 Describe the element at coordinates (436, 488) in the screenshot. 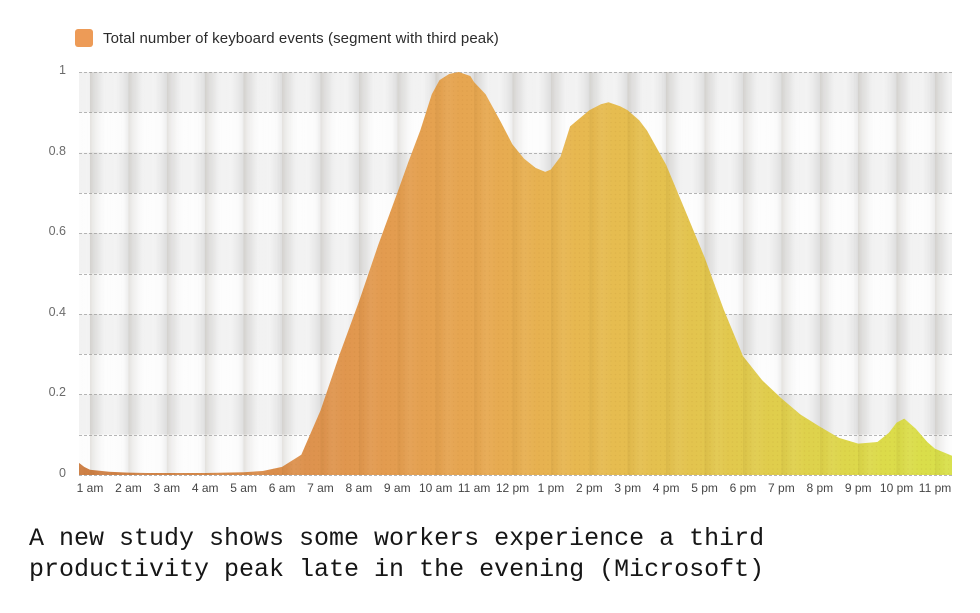

I see `x-tick-label: 10 am` at that location.